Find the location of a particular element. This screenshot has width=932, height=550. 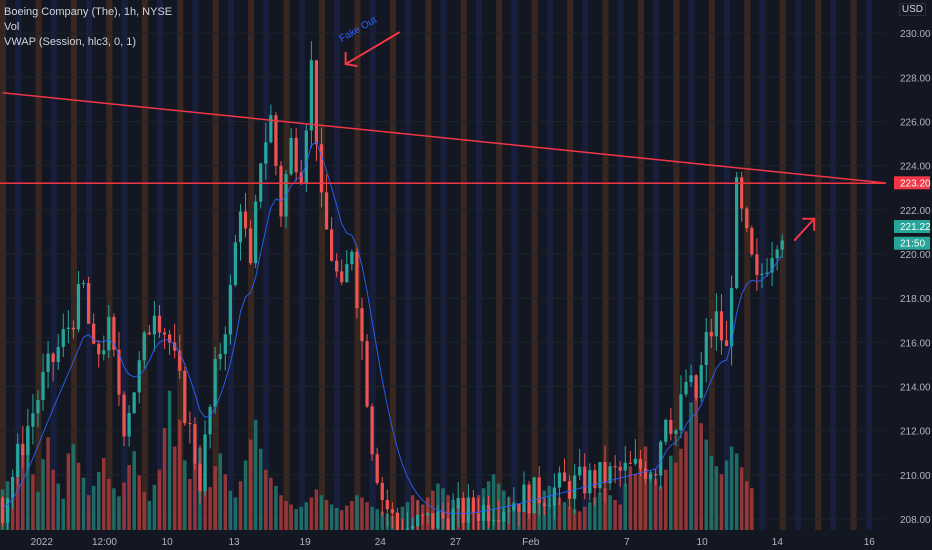

price-axis-bg is located at coordinates (909, 275).